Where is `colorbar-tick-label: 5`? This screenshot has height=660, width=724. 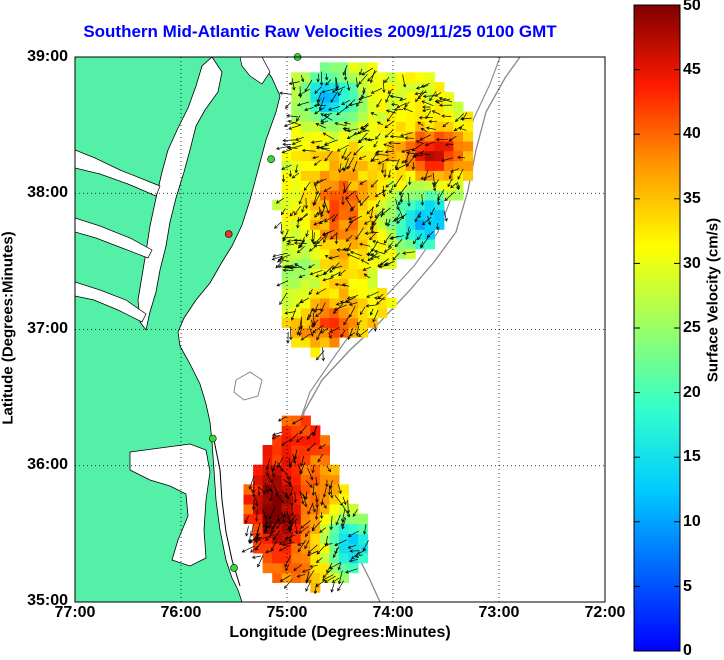 colorbar-tick-label: 5 is located at coordinates (687, 587).